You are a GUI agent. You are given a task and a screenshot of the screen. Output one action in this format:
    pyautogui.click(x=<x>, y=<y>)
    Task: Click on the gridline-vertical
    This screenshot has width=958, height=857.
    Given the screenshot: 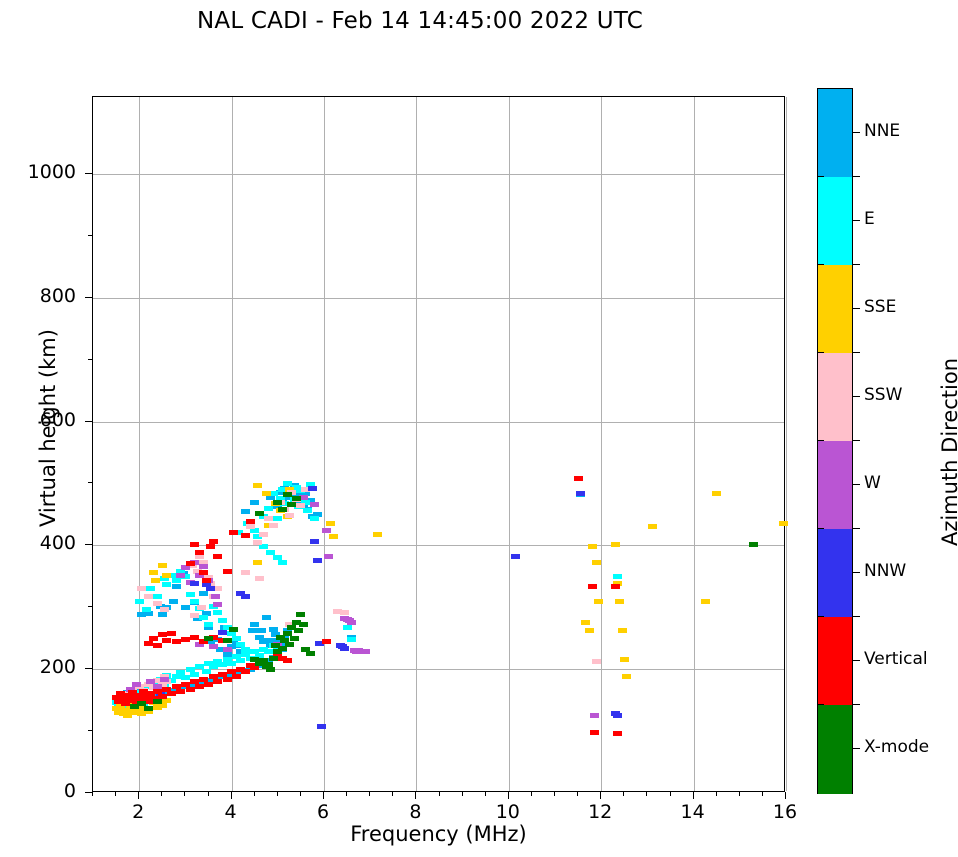 What is the action you would take?
    pyautogui.click(x=140, y=444)
    